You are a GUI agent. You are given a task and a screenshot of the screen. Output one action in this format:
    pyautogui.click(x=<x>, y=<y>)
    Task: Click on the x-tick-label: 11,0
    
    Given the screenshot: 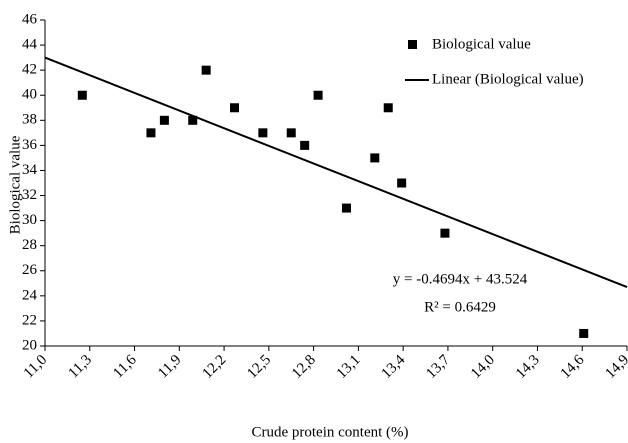 What is the action you would take?
    pyautogui.click(x=35, y=366)
    